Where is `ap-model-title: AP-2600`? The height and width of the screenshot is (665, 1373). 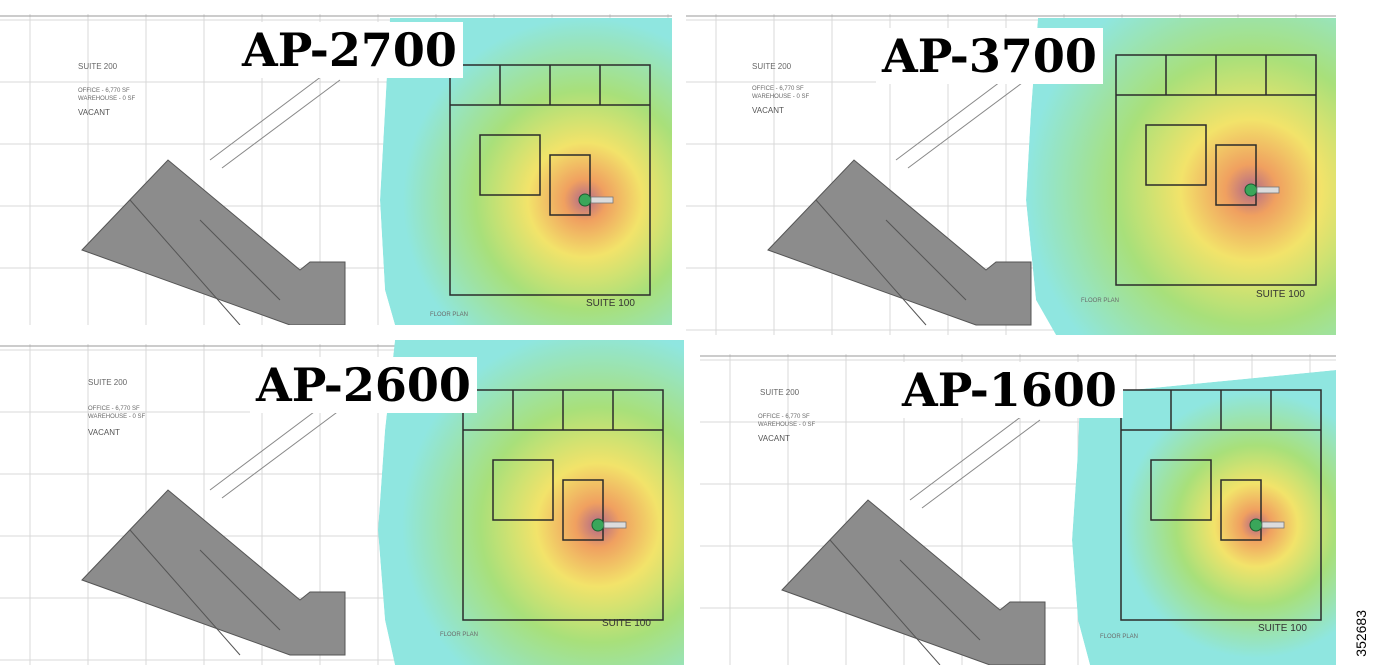
ap-model-title: AP-2600 is located at coordinates (363, 385).